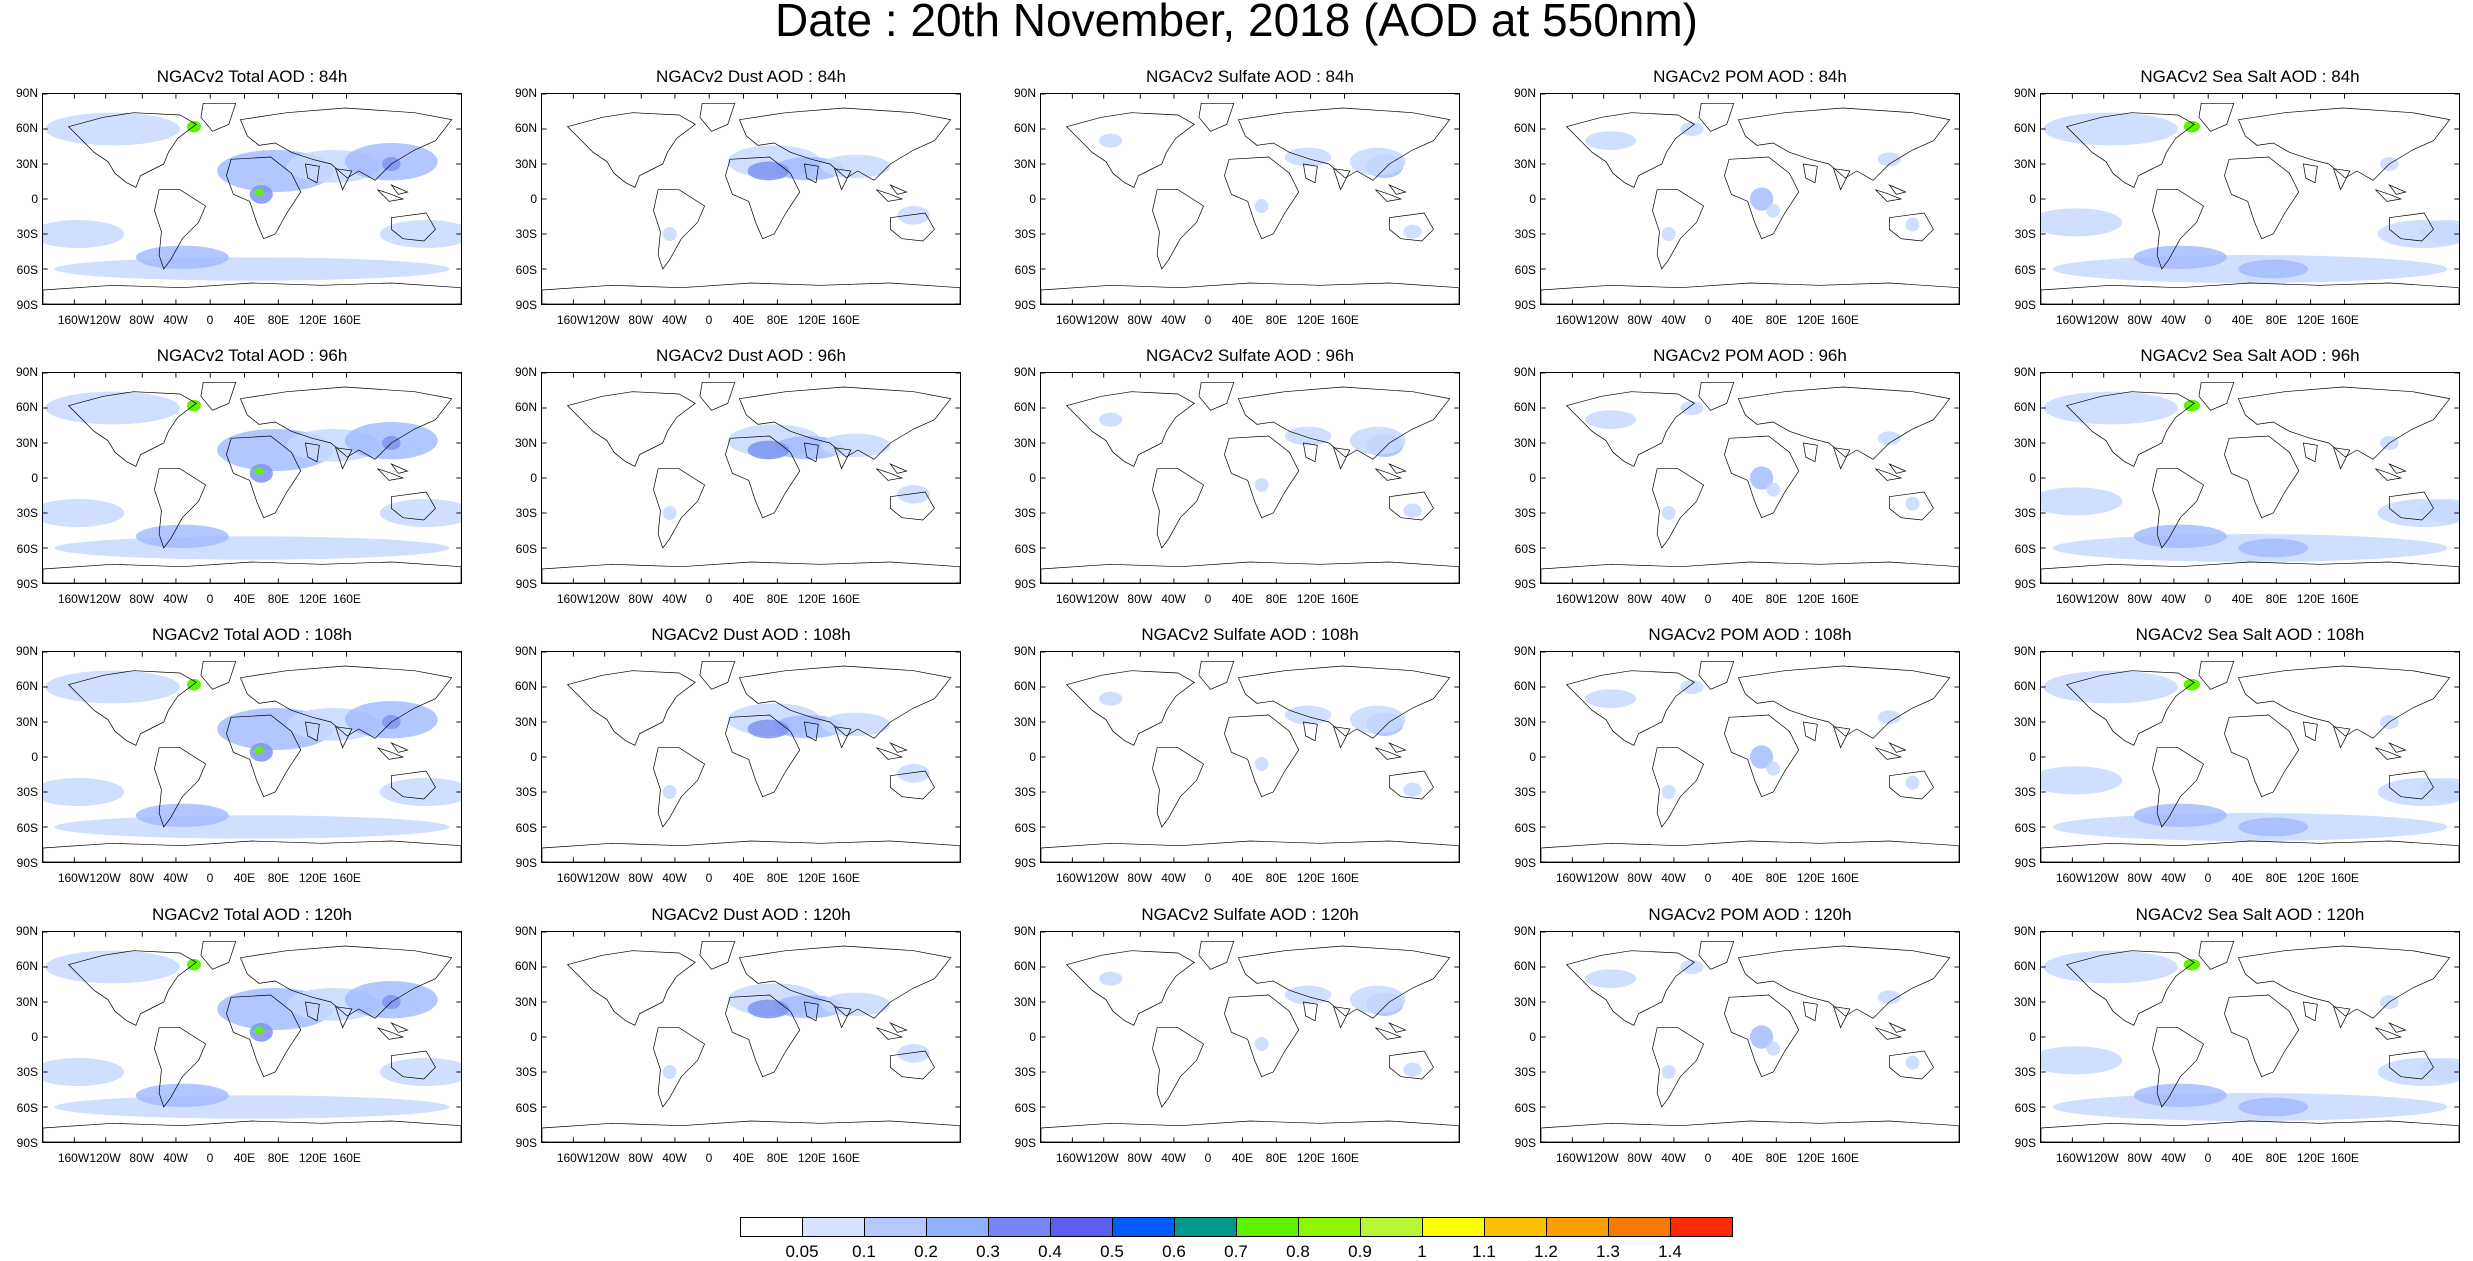 This screenshot has height=1261, width=2473. Describe the element at coordinates (252, 355) in the screenshot. I see `panel-title: NGACv2 Total AOD : 96h` at that location.